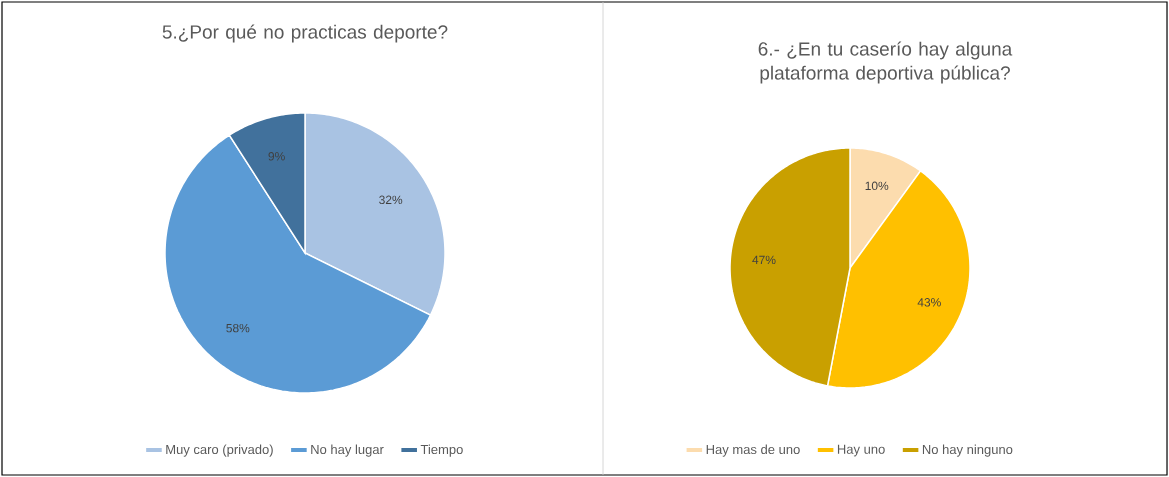 The height and width of the screenshot is (477, 1169). Describe the element at coordinates (753, 450) in the screenshot. I see `legend-label: Hay mas de uno` at that location.